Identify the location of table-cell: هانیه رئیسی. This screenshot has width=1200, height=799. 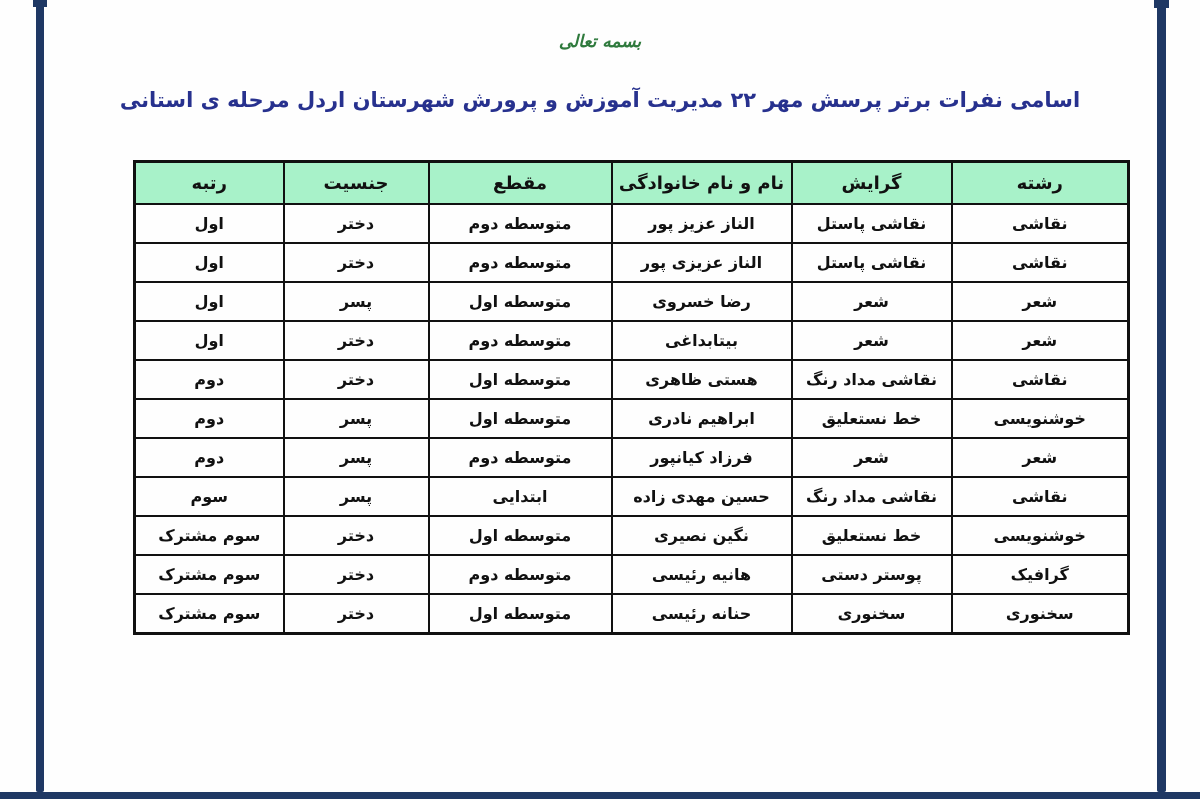
(701, 574).